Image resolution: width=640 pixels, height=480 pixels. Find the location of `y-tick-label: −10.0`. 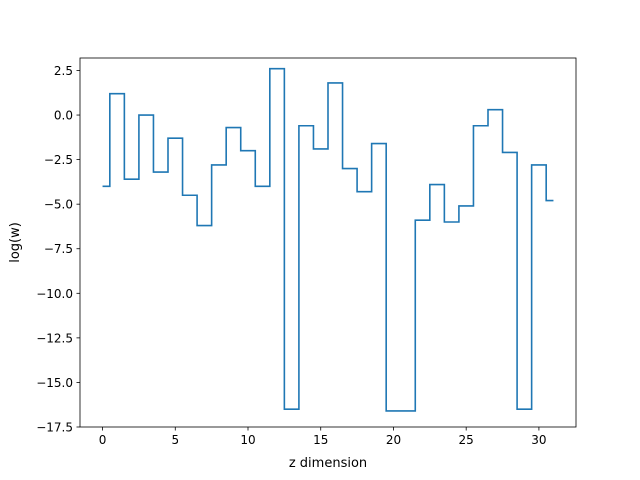

y-tick-label: −10.0 is located at coordinates (54, 294).